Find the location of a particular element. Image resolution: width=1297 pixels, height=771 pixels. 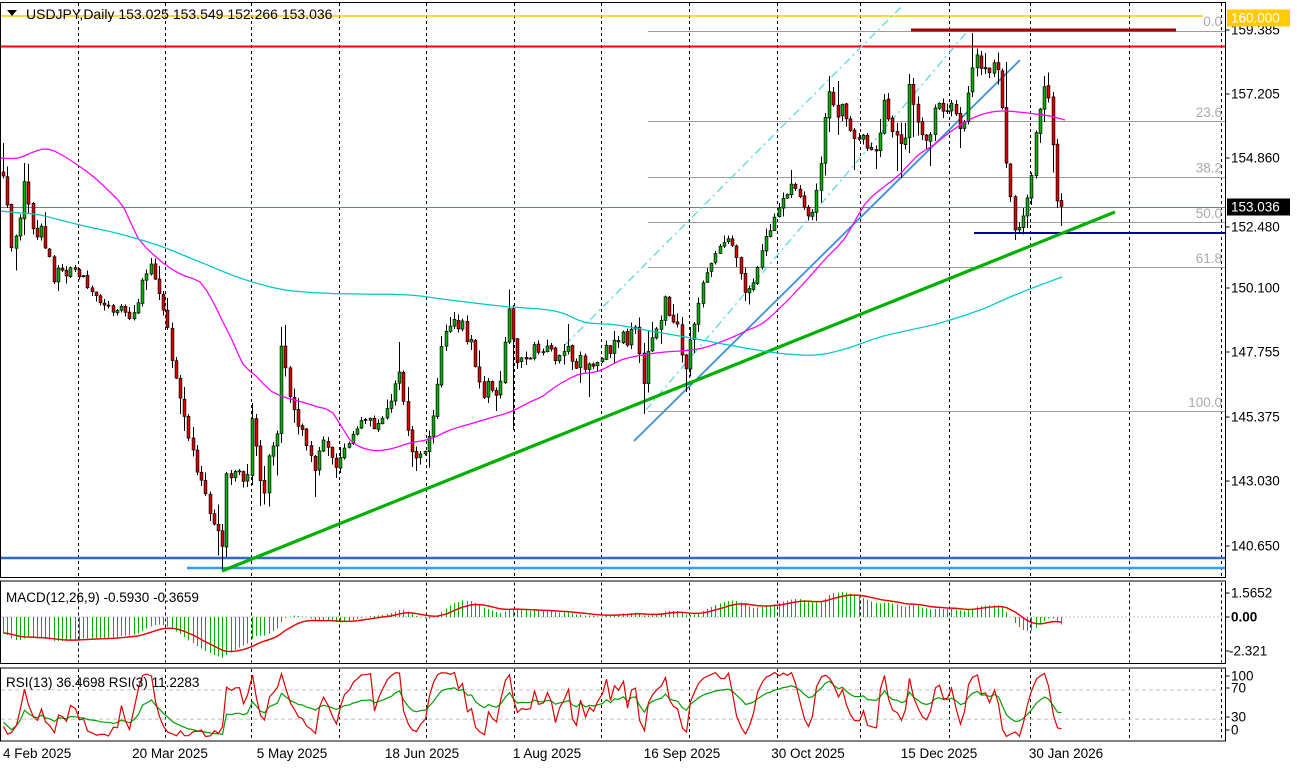

svg-text: 23.6 is located at coordinates (1209, 112).